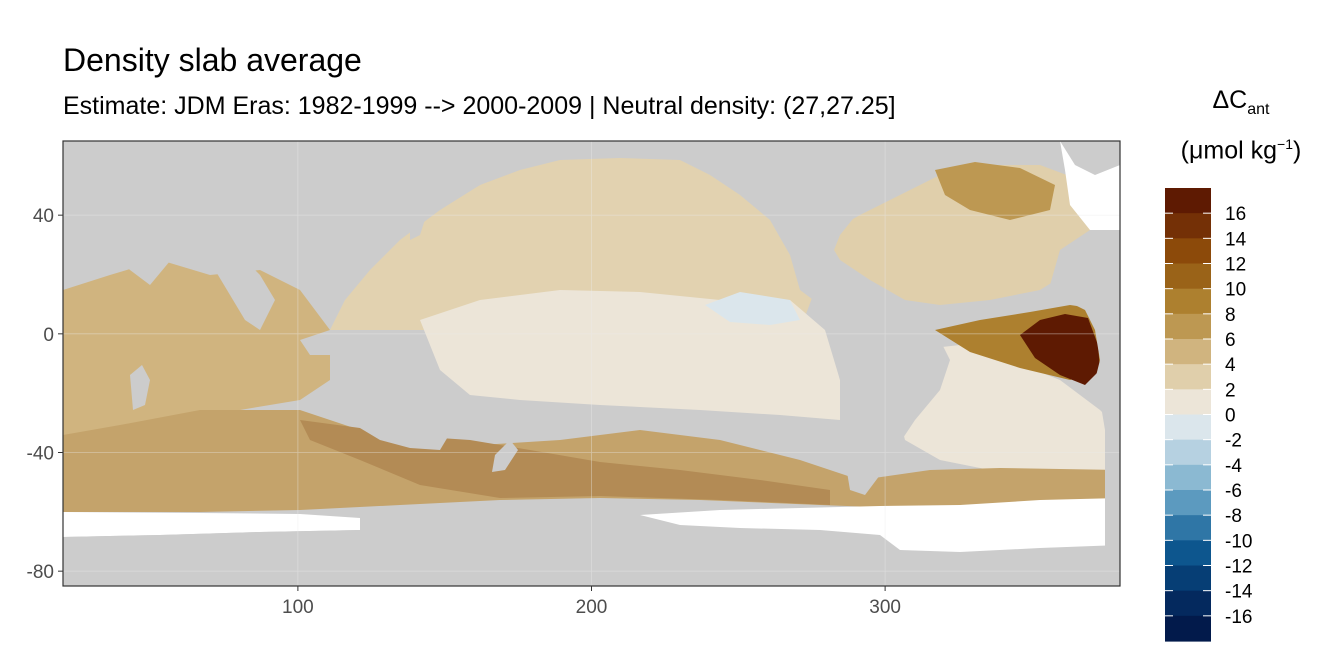 This screenshot has width=1344, height=672. Describe the element at coordinates (40, 572) in the screenshot. I see `y-tick-label: -80` at that location.